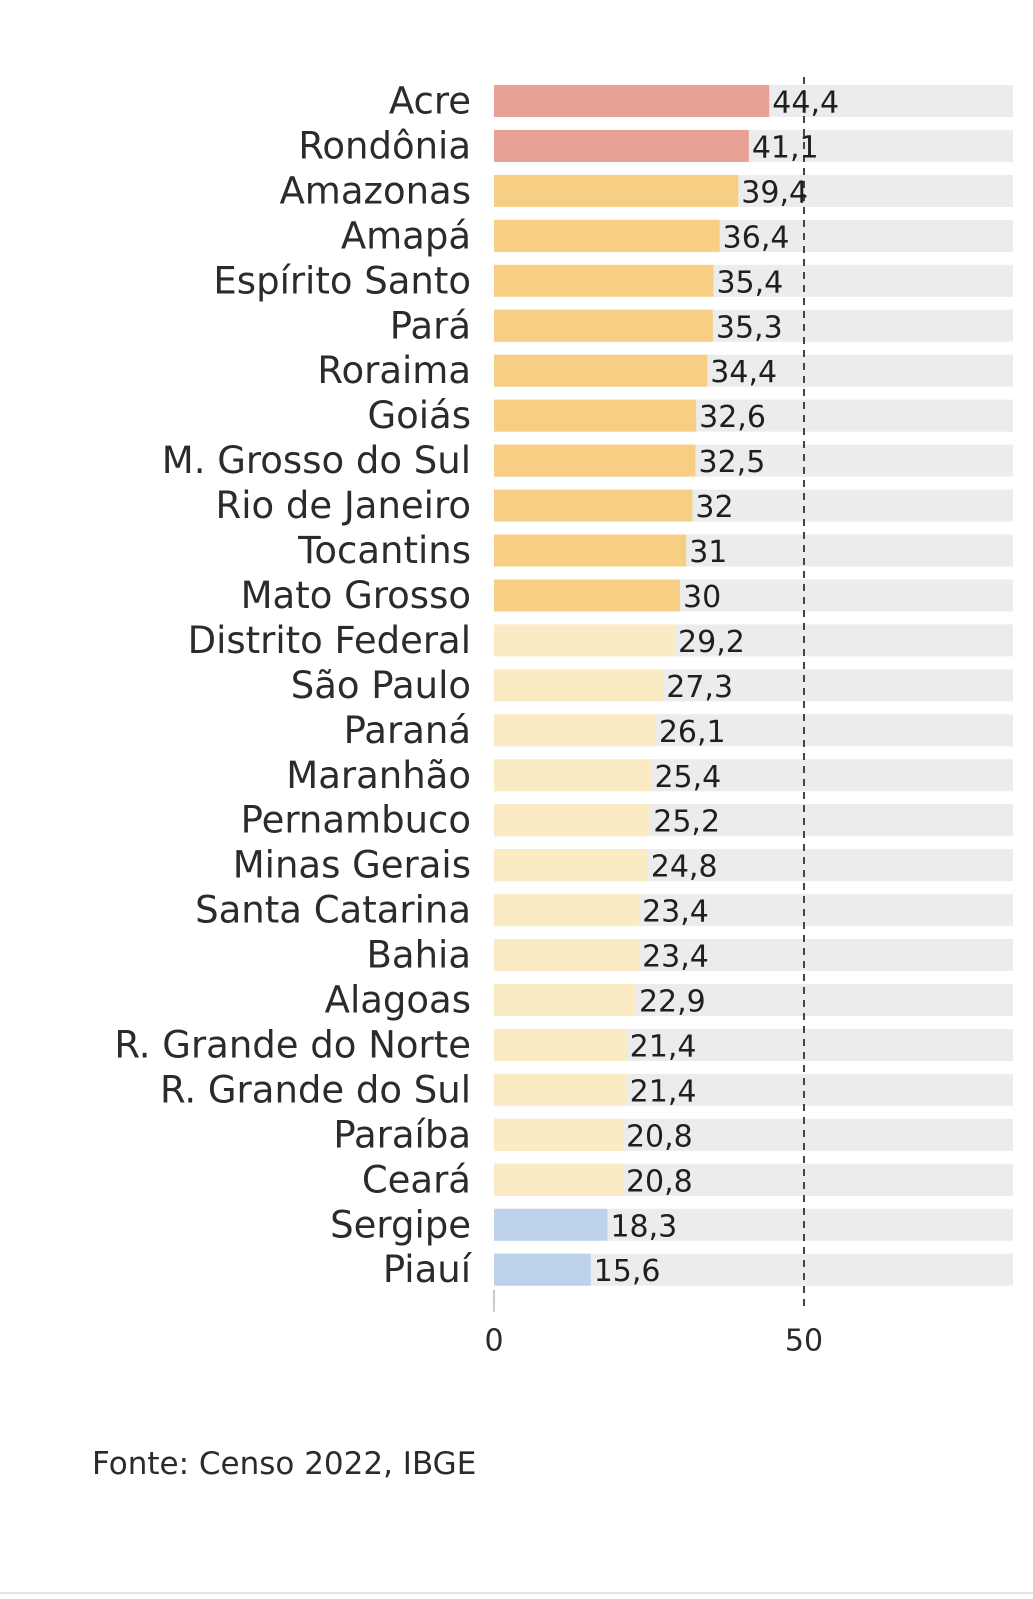 The image size is (1033, 1599). What do you see at coordinates (714, 507) in the screenshot?
I see `value-label-rio-de-janeiro: 32` at bounding box center [714, 507].